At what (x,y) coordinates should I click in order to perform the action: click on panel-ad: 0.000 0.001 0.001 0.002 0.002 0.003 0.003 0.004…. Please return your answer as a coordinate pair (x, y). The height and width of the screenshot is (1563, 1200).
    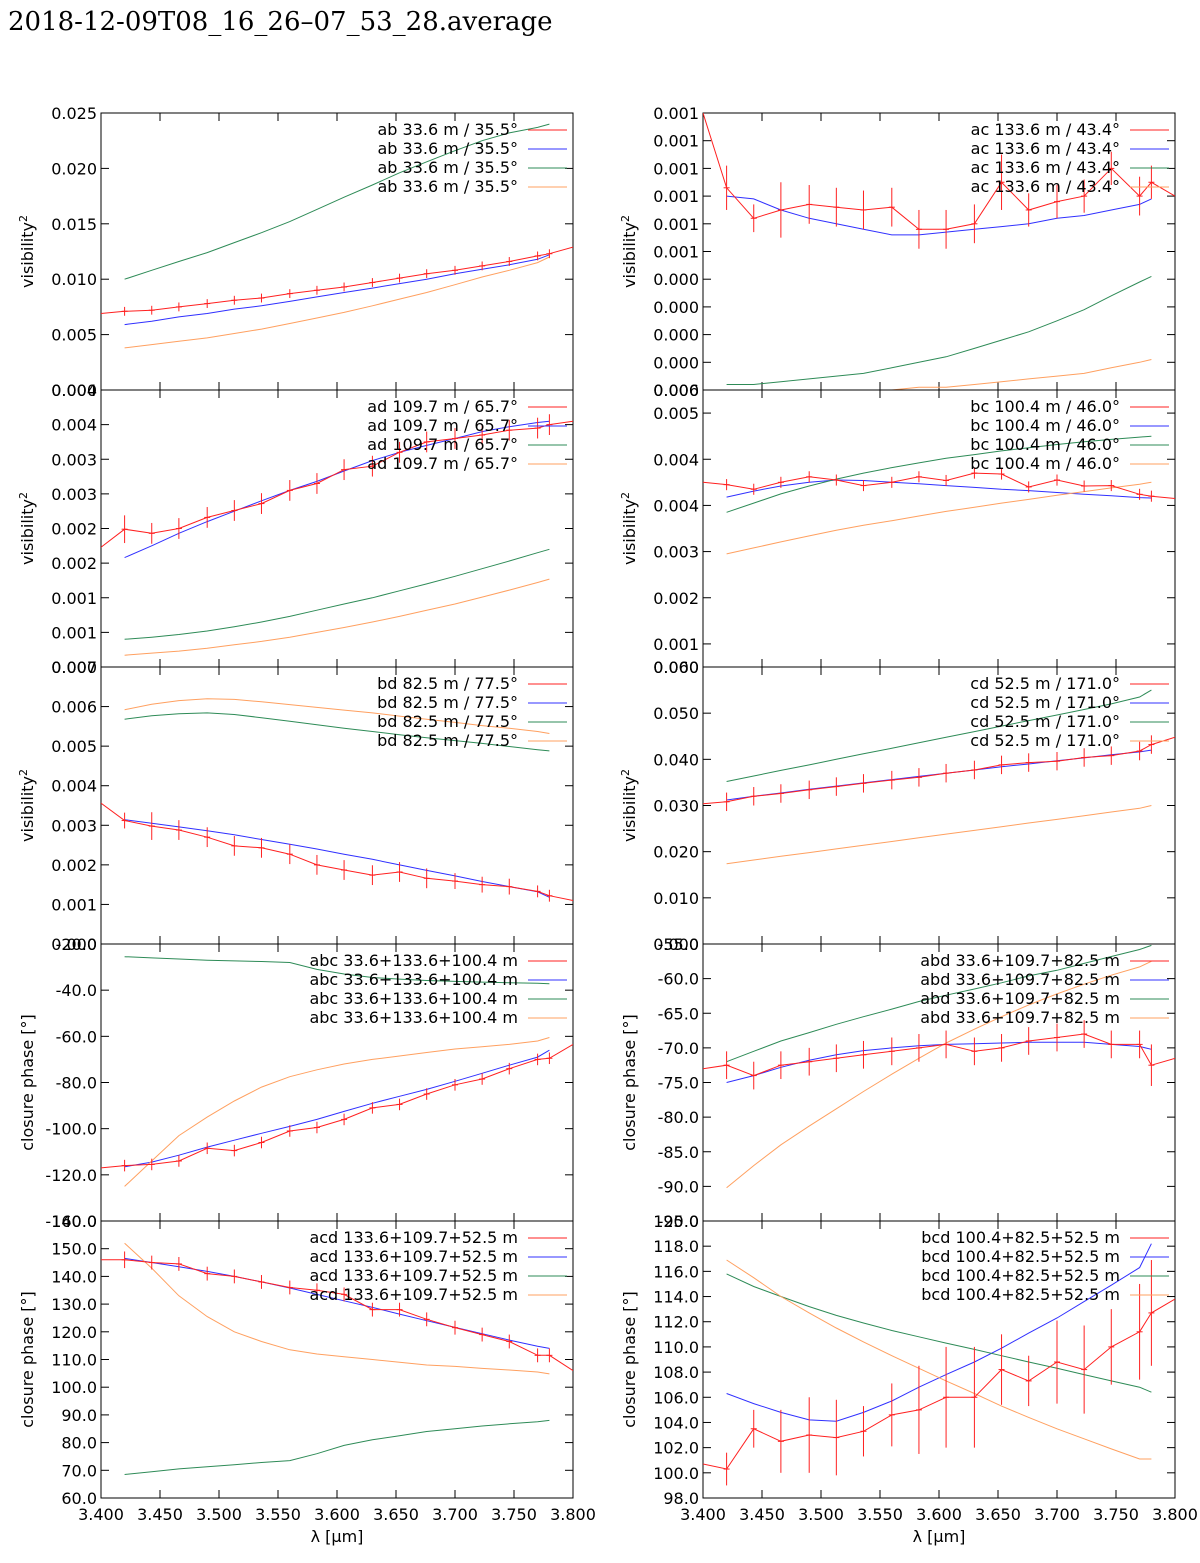
    Looking at the image, I should click on (295, 529).